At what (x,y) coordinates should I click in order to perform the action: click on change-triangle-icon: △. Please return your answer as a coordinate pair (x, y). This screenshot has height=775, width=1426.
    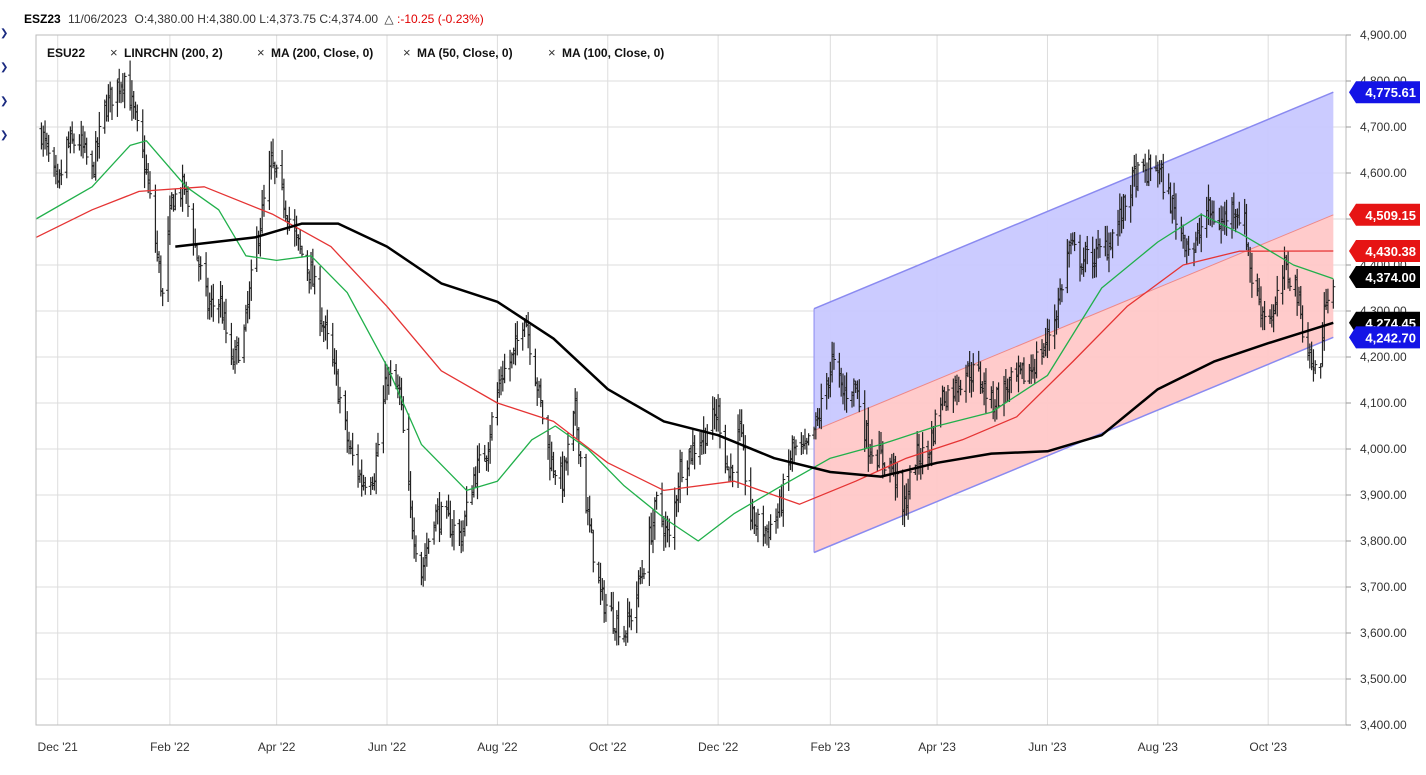
    Looking at the image, I should click on (389, 19).